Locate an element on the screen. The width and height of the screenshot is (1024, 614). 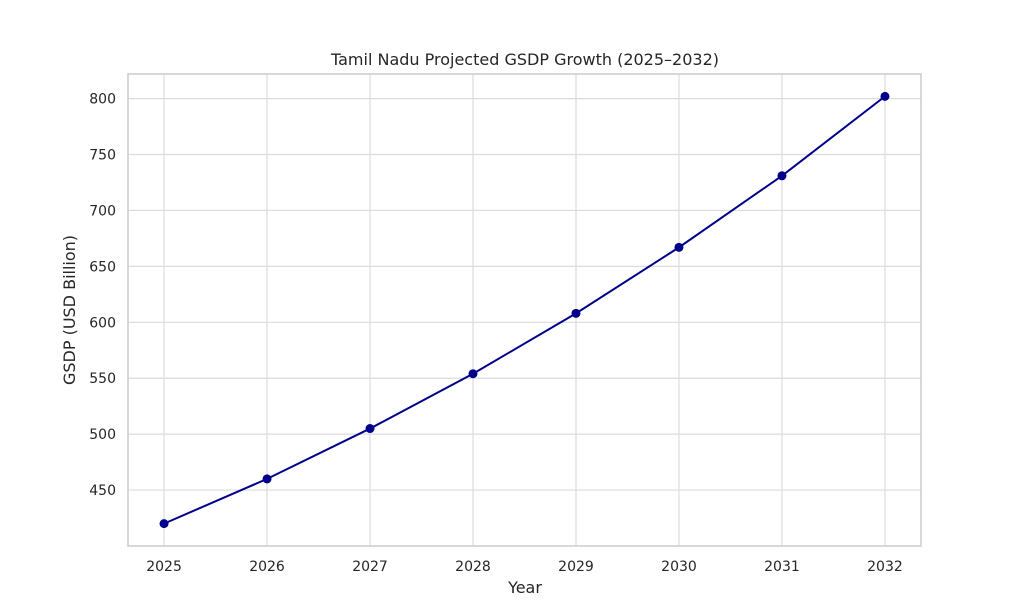
x-tick-label: 2032 is located at coordinates (885, 567).